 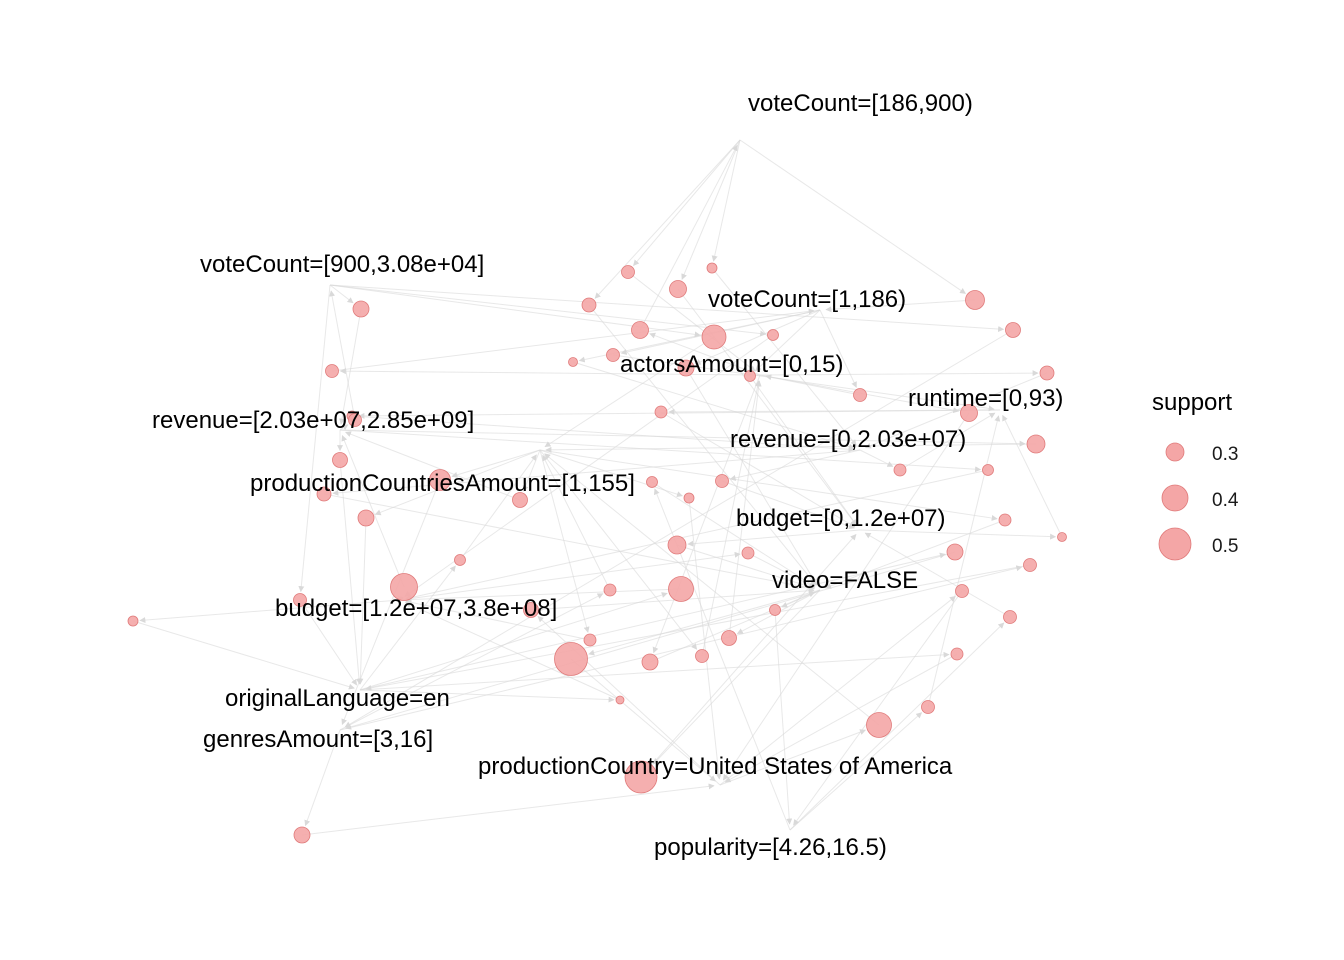 I want to click on item-label: budget=[0,1.2e+07), so click(x=841, y=518).